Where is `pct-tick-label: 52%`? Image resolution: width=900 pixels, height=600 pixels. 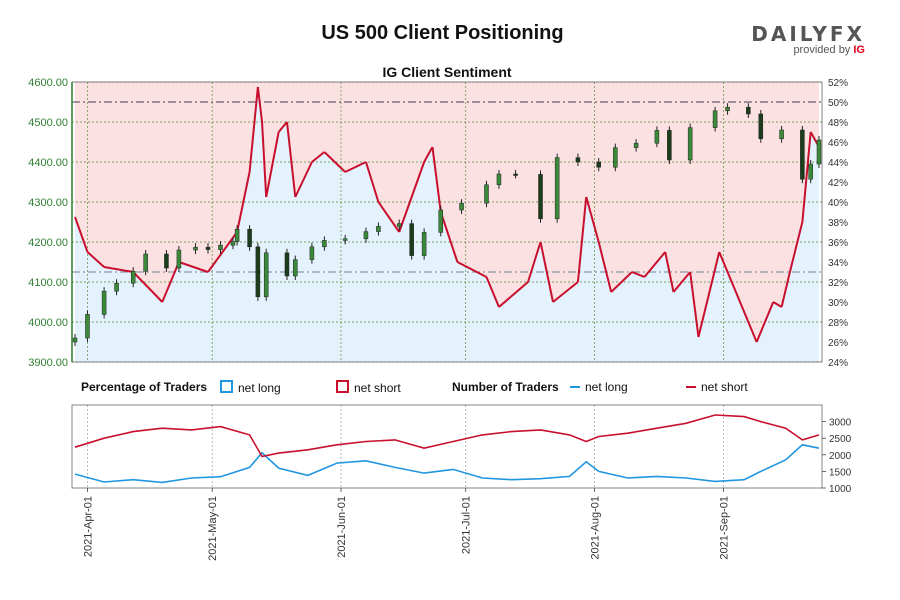
pct-tick-label: 52% is located at coordinates (838, 83).